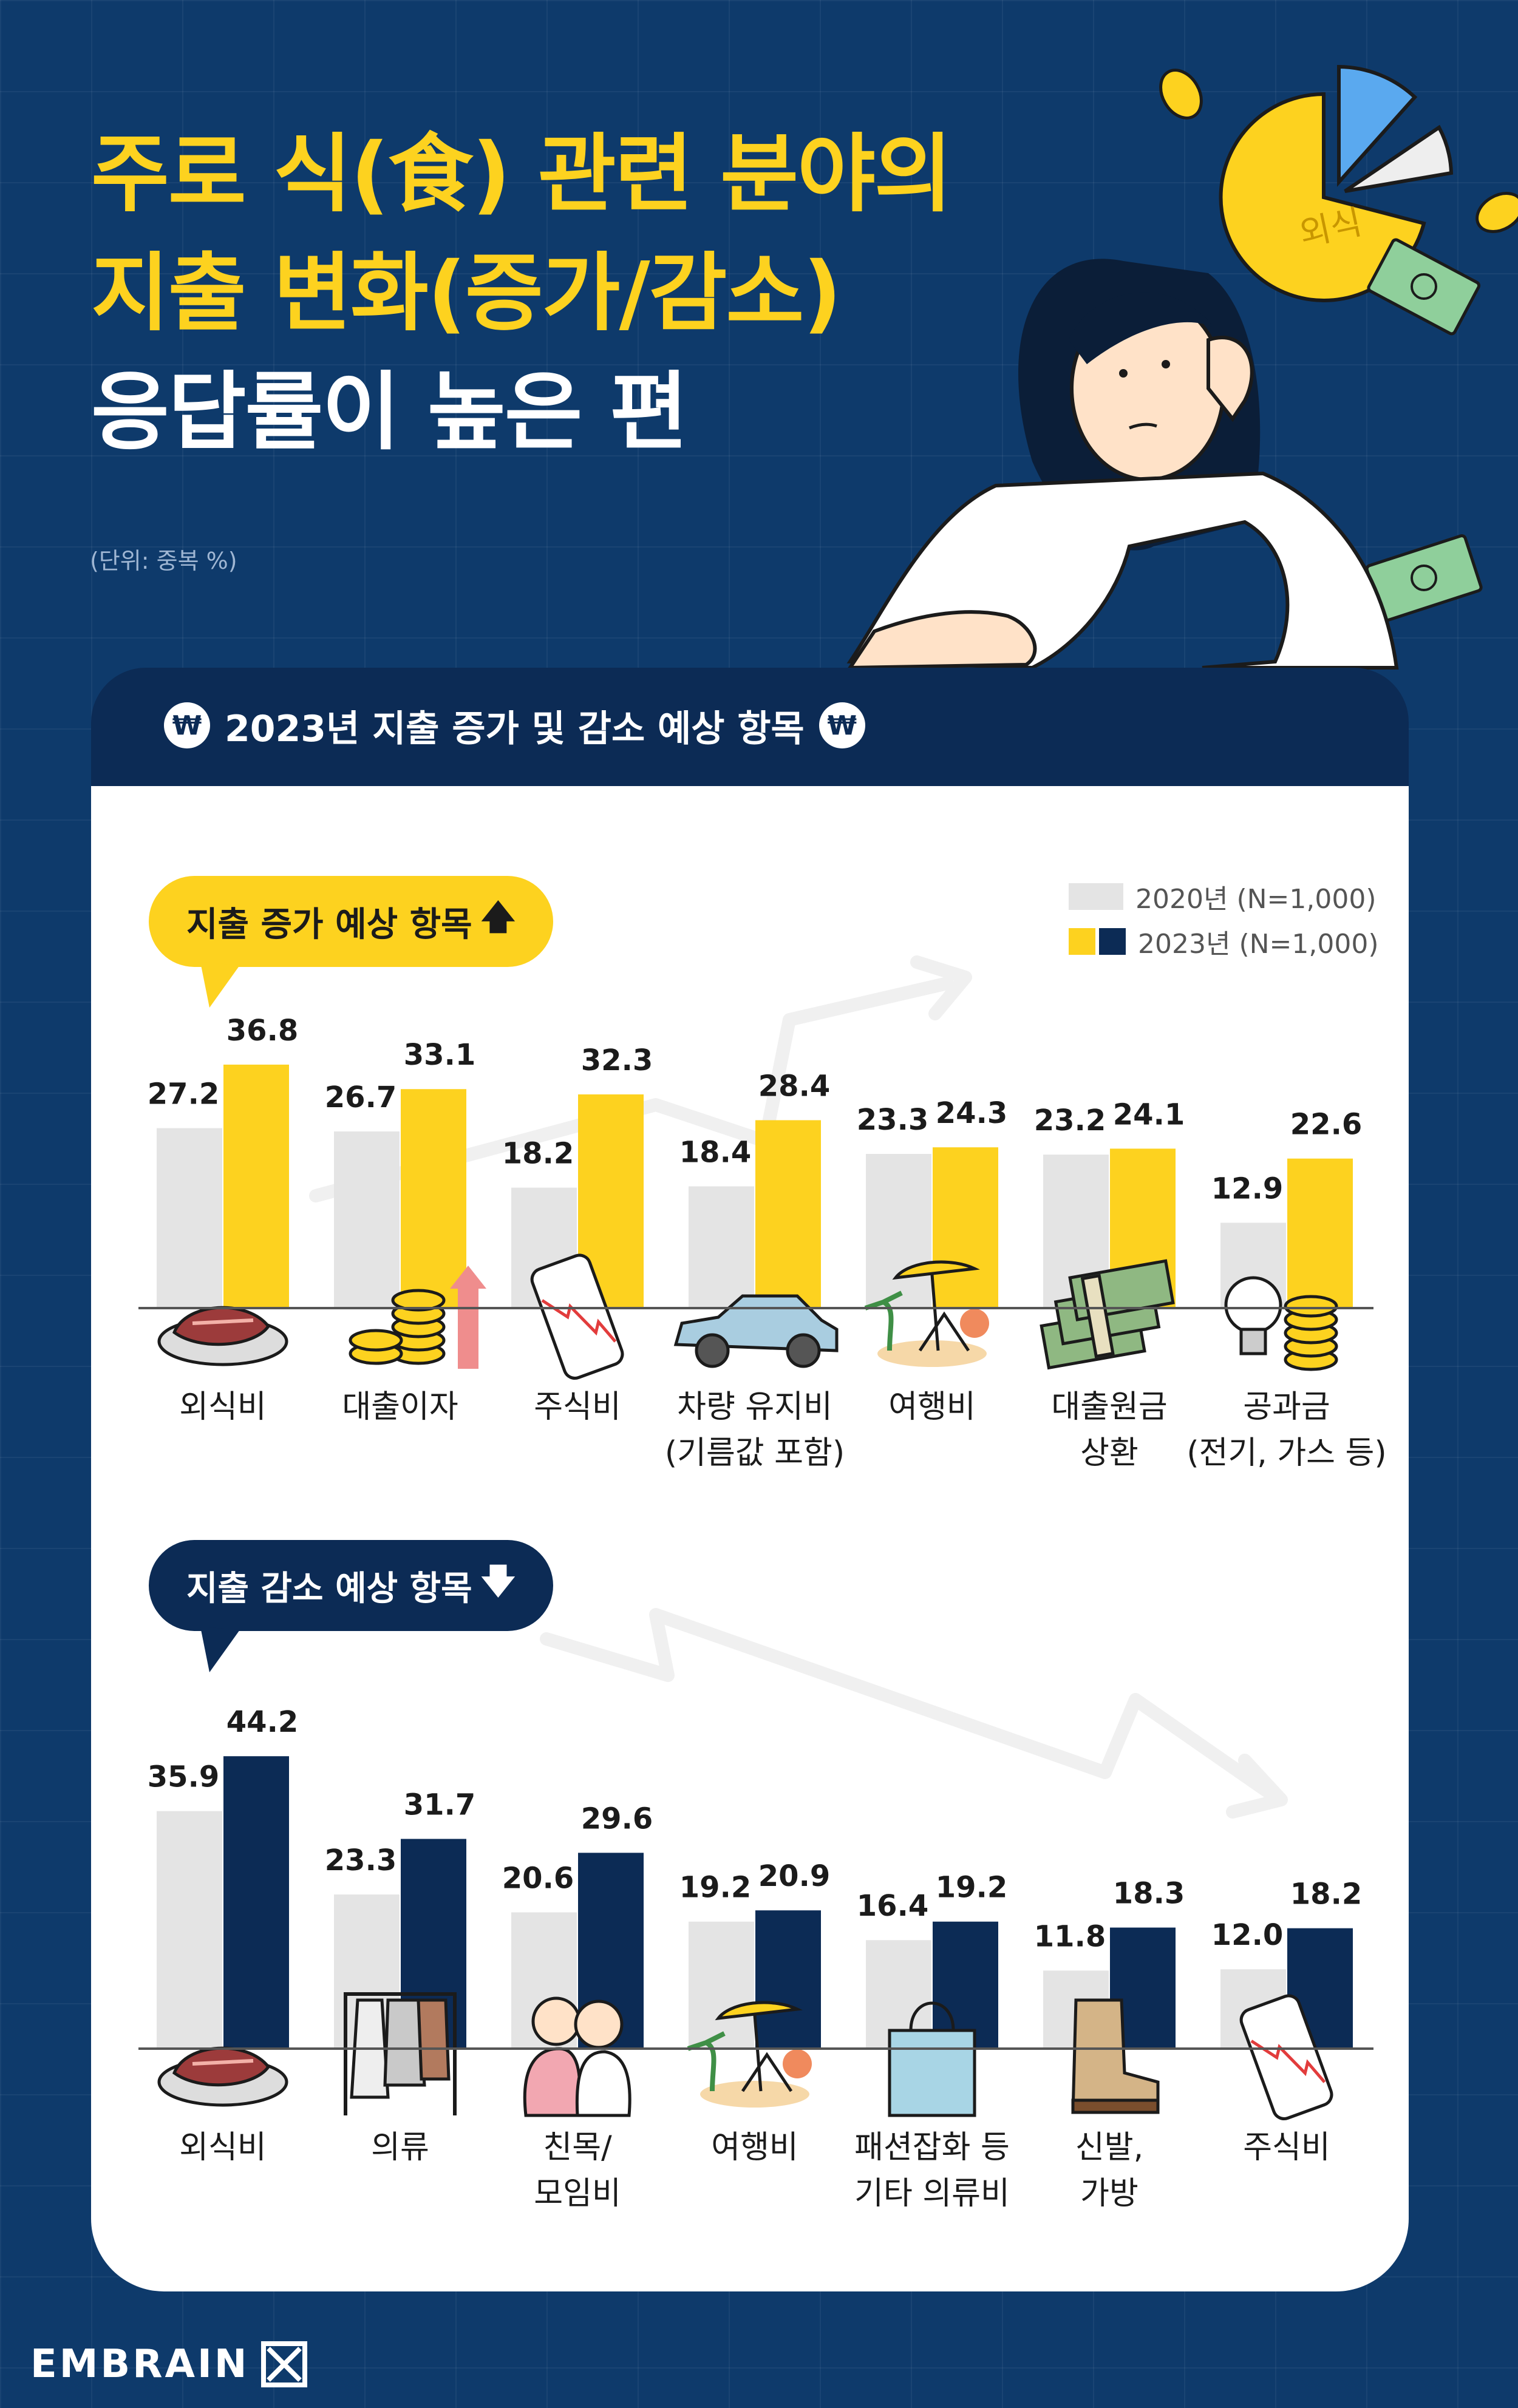 This screenshot has width=1518, height=2408. What do you see at coordinates (1112, 942) in the screenshot?
I see `legend-swatch-2023-decrease` at bounding box center [1112, 942].